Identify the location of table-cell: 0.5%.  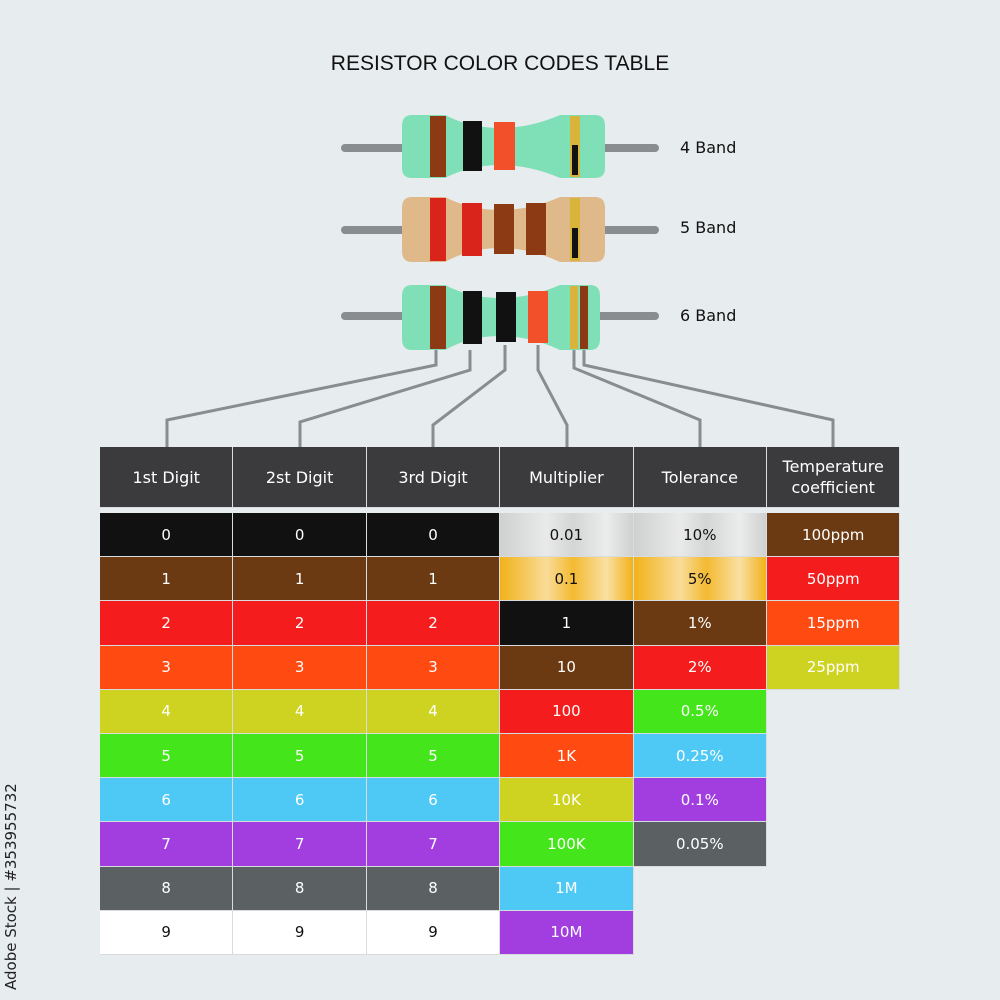
(700, 711).